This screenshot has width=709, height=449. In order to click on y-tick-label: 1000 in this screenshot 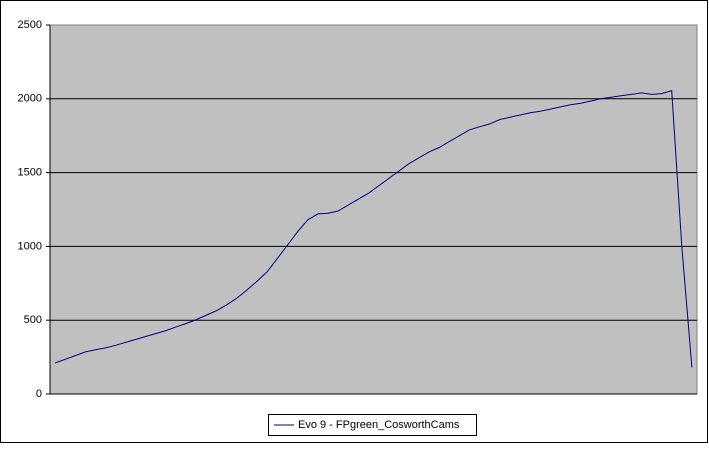, I will do `click(30, 246)`.